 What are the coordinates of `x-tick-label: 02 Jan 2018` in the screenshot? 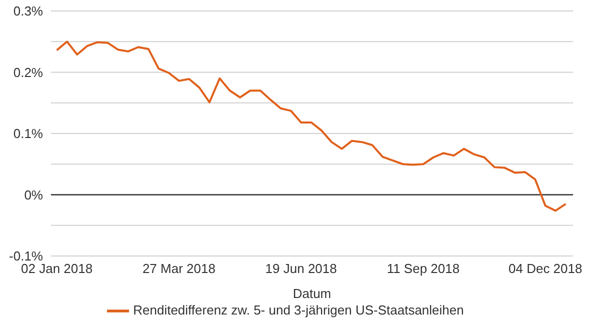 It's located at (57, 268).